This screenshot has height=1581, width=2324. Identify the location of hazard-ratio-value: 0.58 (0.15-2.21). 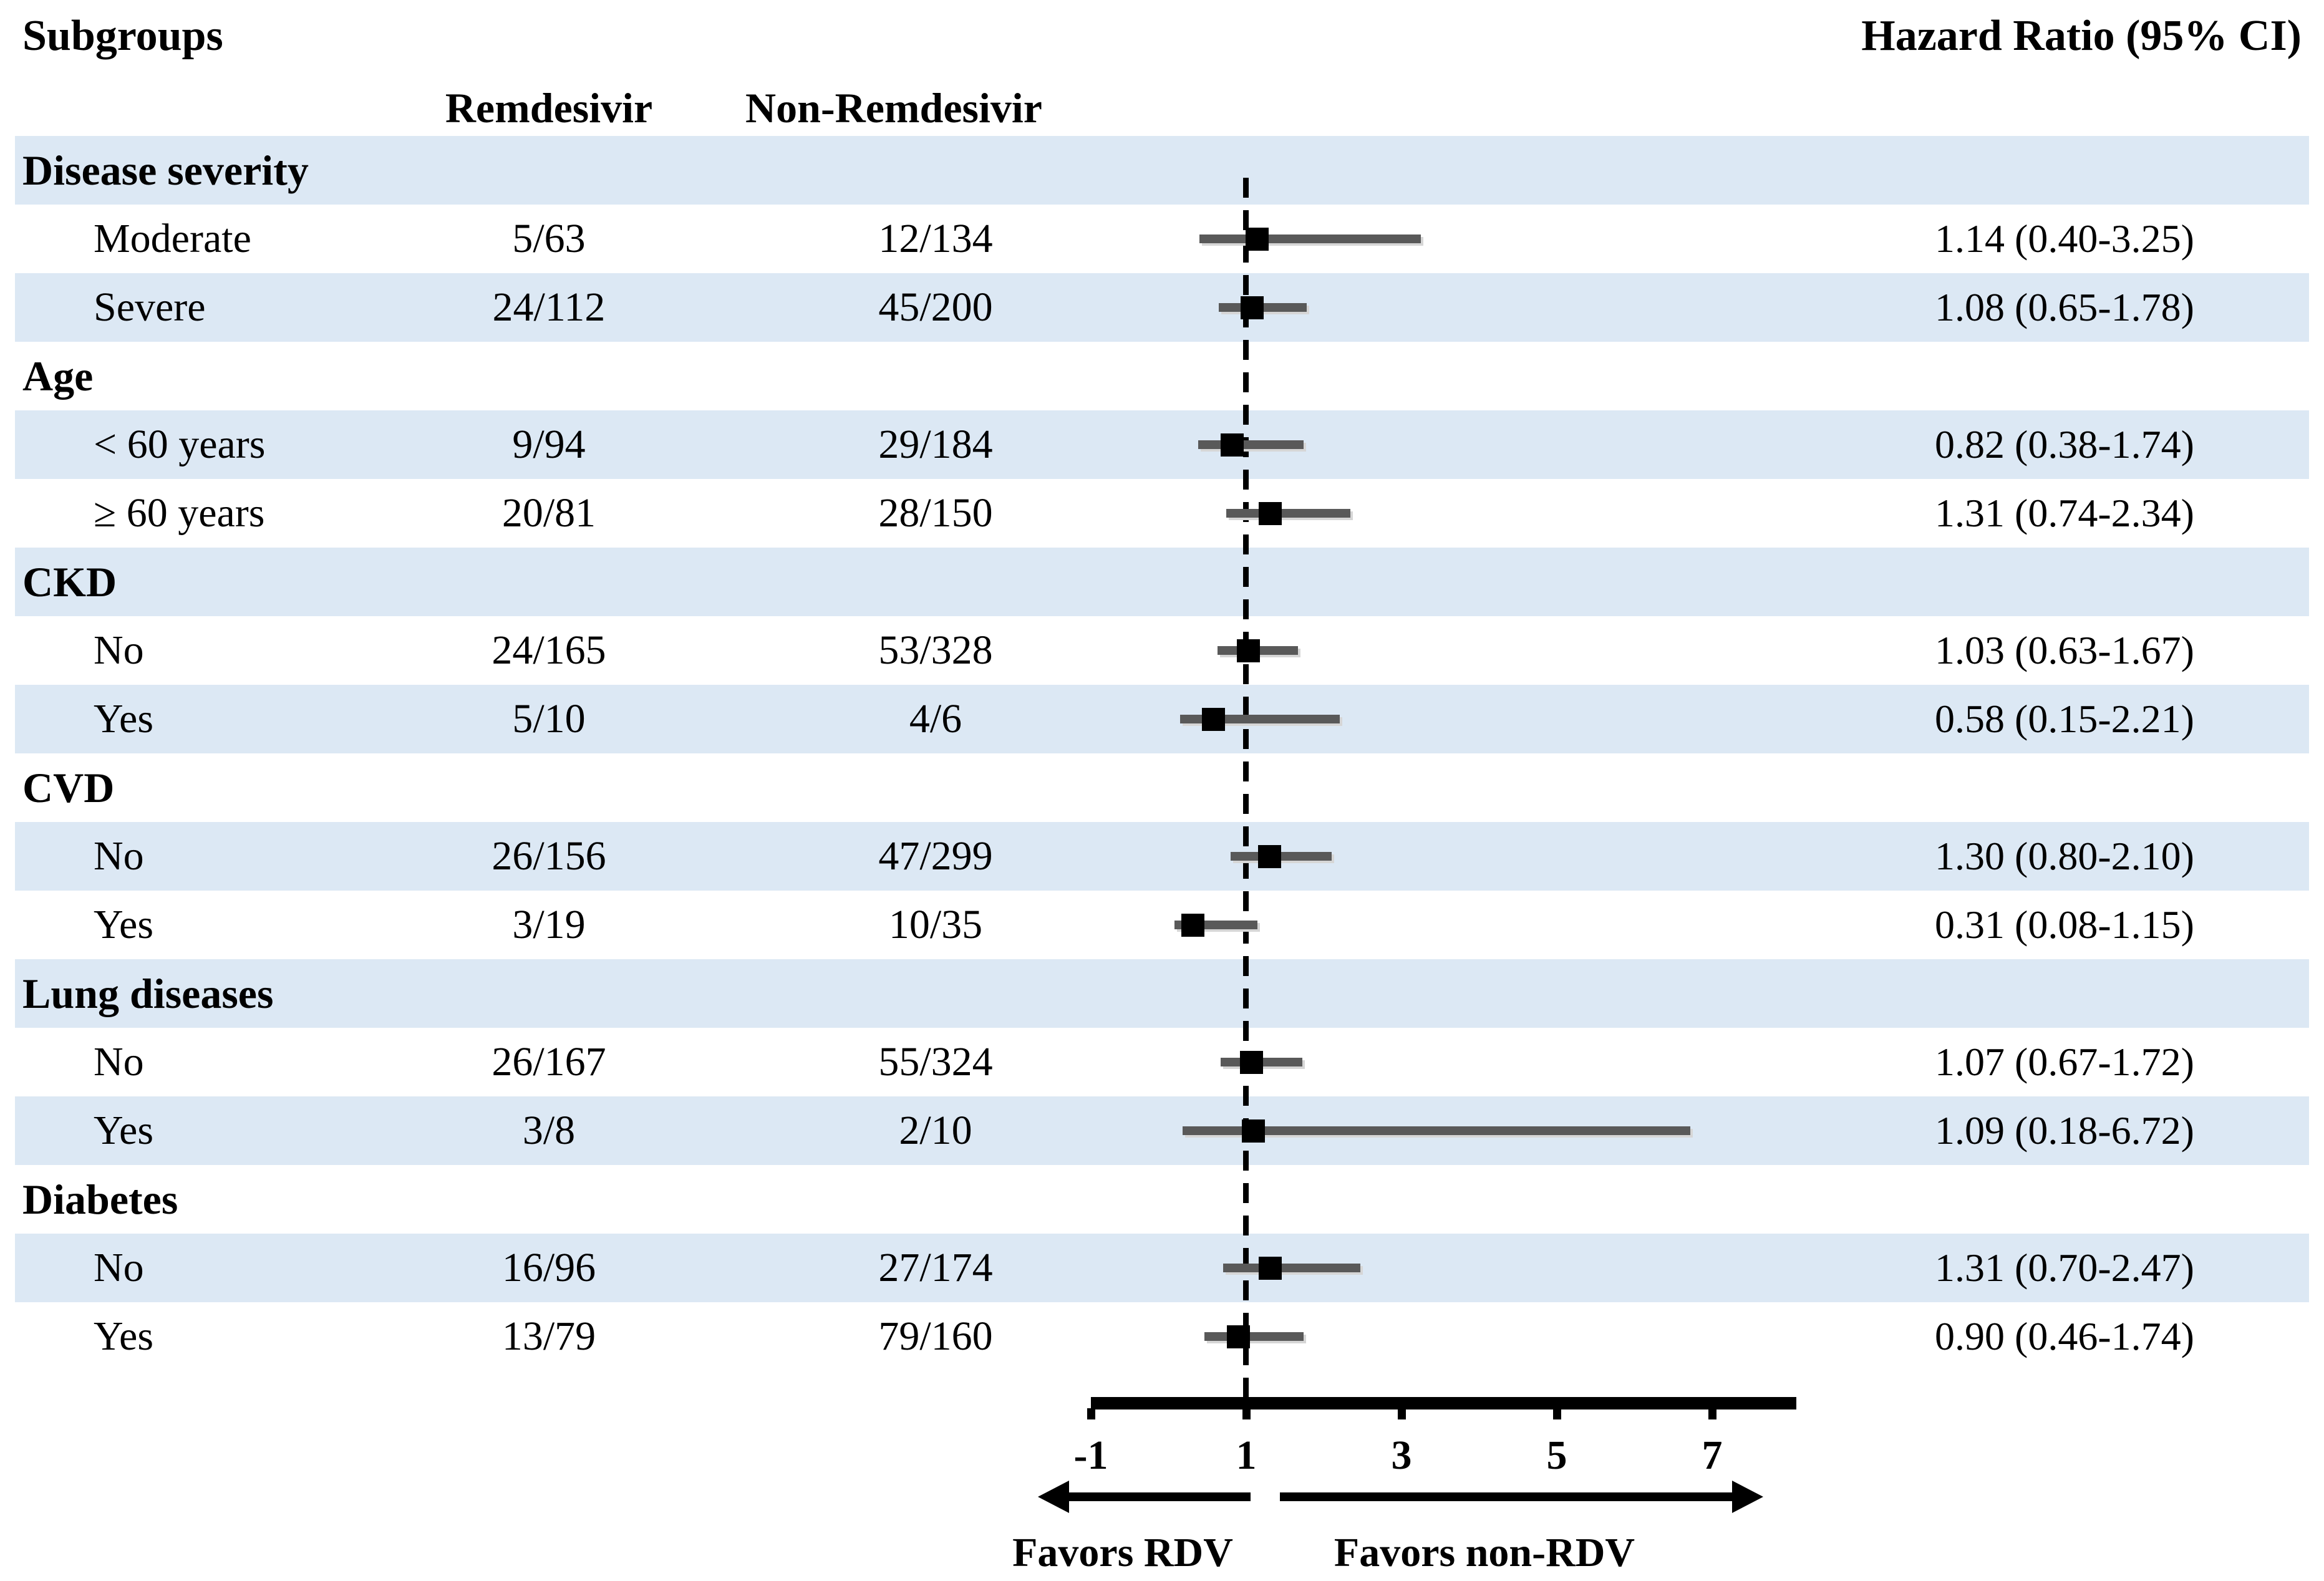
(2064, 719).